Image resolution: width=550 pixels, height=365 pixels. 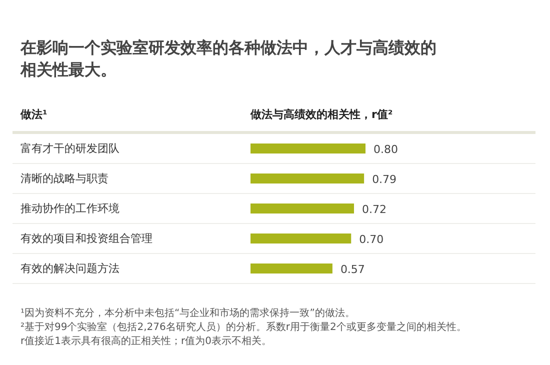 What do you see at coordinates (86, 238) in the screenshot?
I see `y-tick-label: 有效的项目和投资组合管理` at bounding box center [86, 238].